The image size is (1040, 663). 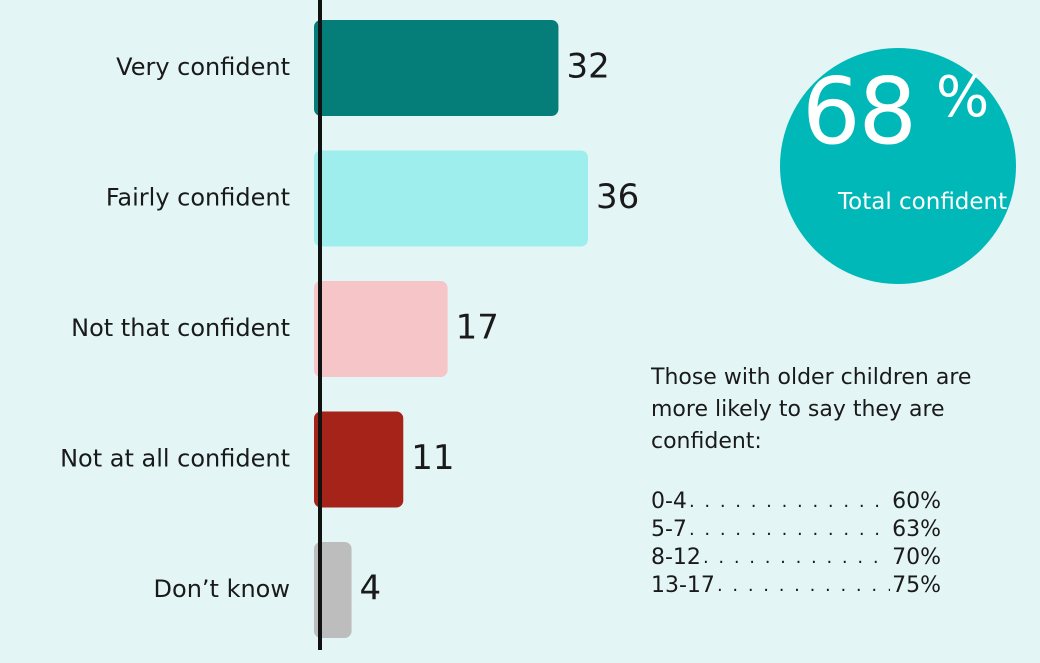 I want to click on age-breakdown-list: 0-4 60% 5-7 63% 8-12 70% 13-17 75%, so click(x=845, y=544).